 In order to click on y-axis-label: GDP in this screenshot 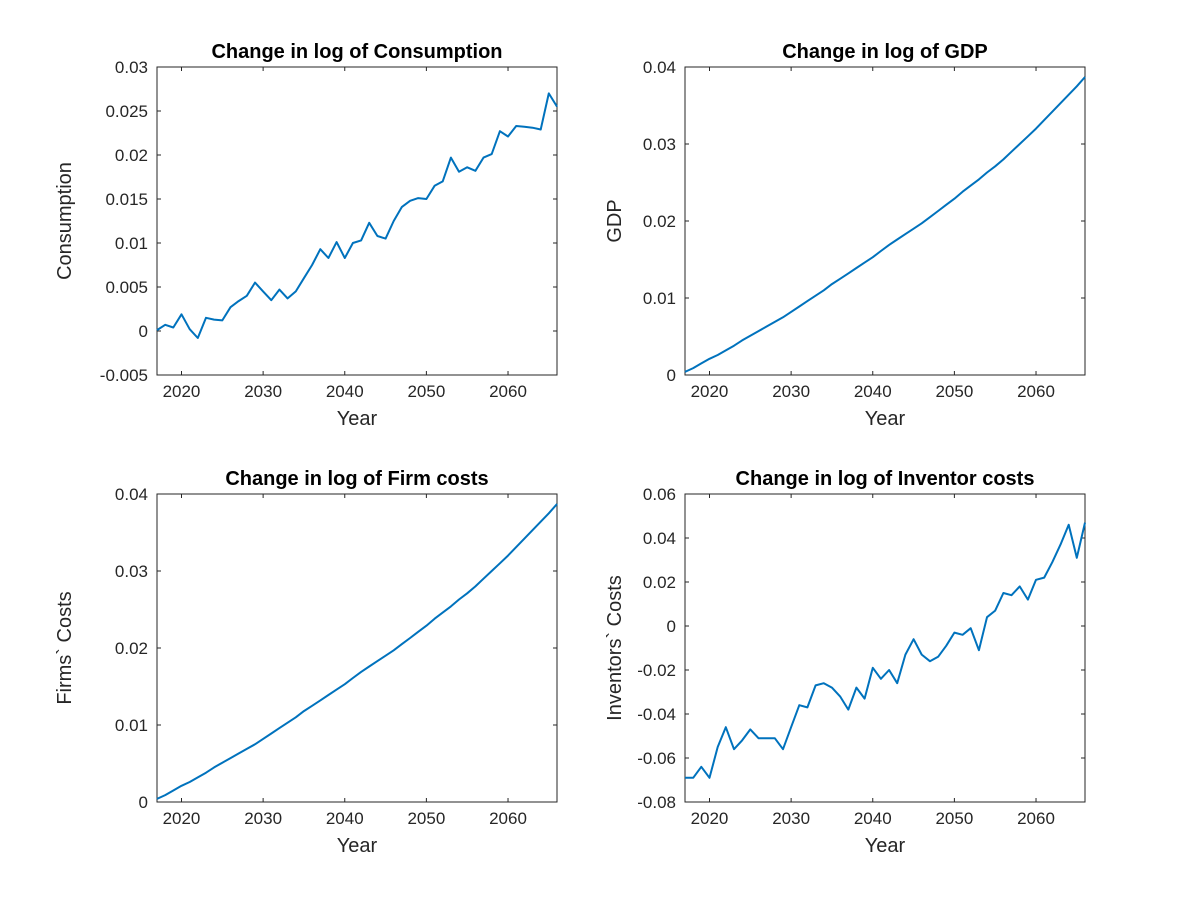, I will do `click(615, 220)`.